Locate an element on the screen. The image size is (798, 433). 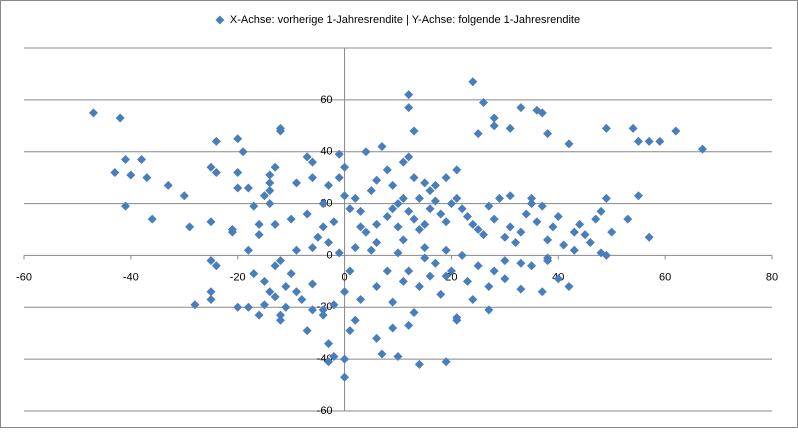
x-tick-label: -40 is located at coordinates (131, 277).